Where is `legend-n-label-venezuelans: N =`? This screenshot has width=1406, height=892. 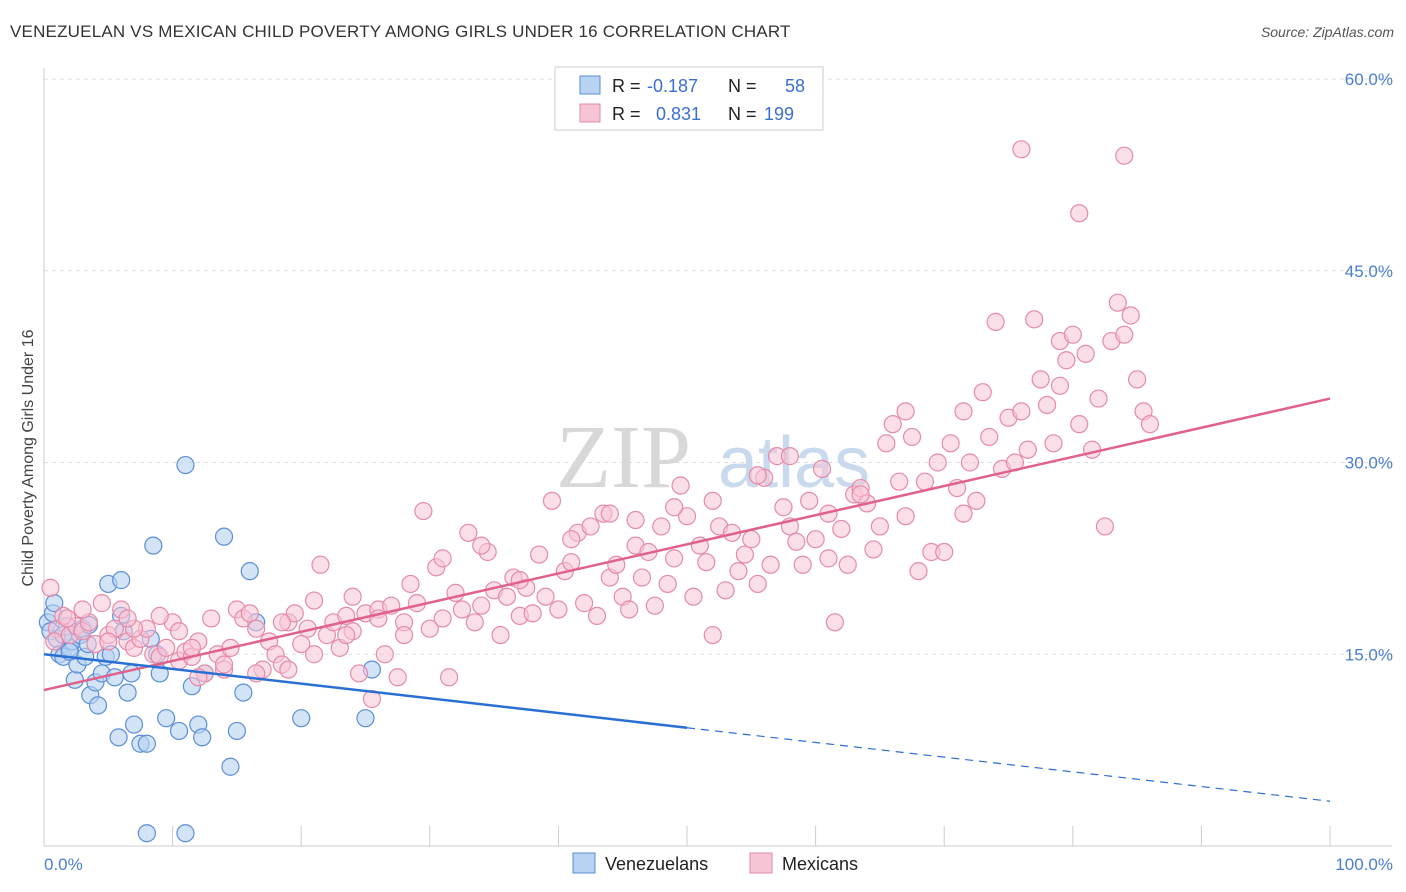
legend-n-label-venezuelans: N = is located at coordinates (742, 86).